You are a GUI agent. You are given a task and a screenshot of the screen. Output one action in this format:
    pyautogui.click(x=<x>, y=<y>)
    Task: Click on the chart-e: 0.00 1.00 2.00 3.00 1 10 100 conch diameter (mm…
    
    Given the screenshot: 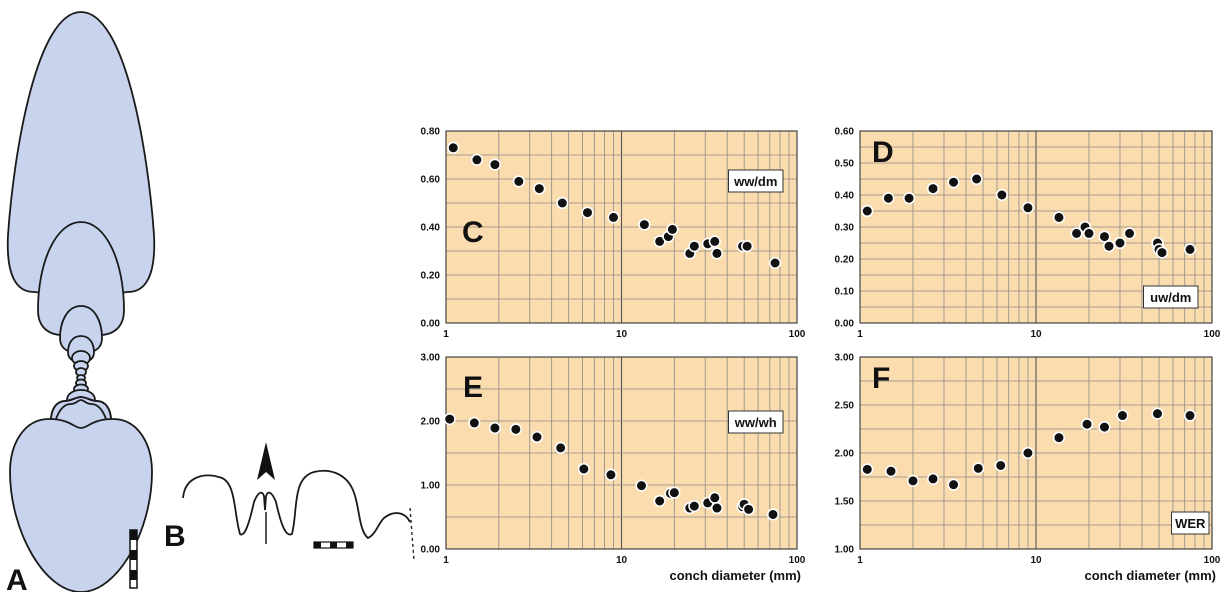 What is the action you would take?
    pyautogui.click(x=613, y=468)
    